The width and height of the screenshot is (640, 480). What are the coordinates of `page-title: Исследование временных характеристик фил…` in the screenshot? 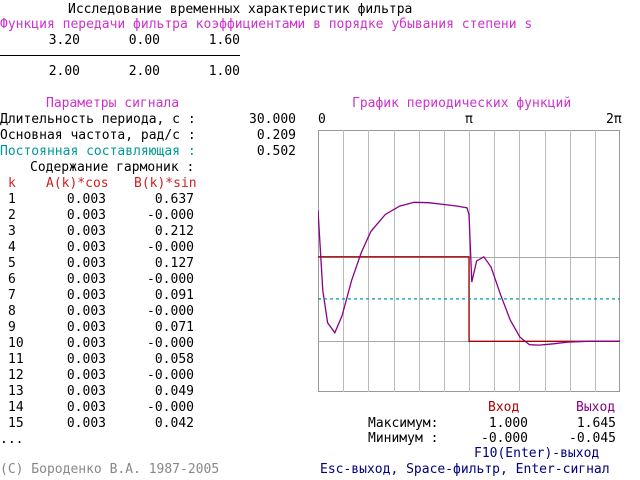 It's located at (240, 9).